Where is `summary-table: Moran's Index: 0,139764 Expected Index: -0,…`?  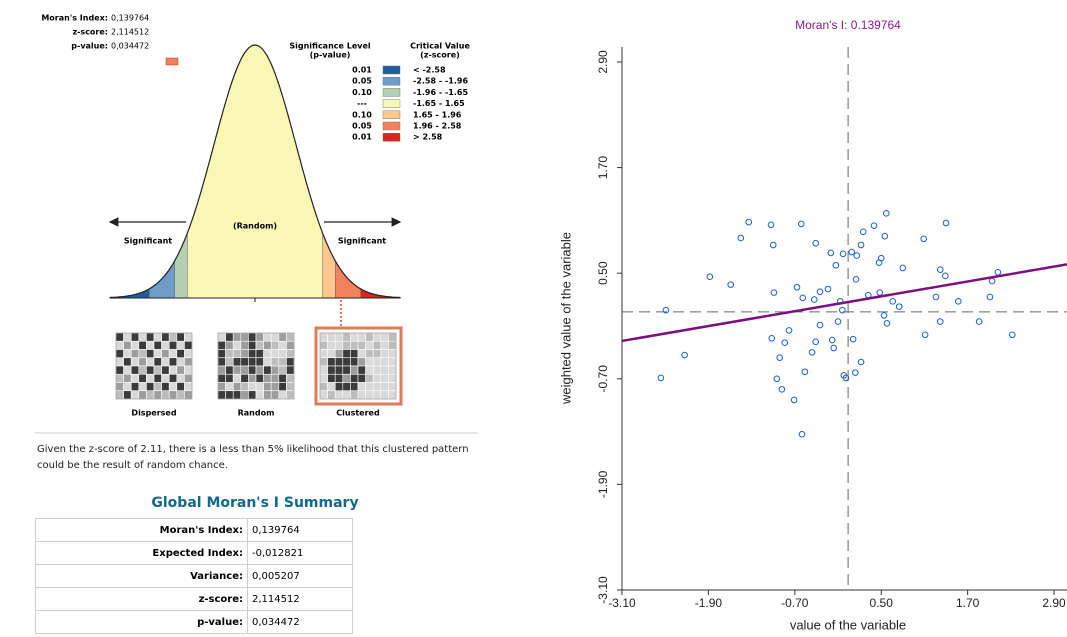
summary-table: Moran's Index: 0,139764 Expected Index: -0,… is located at coordinates (194, 576).